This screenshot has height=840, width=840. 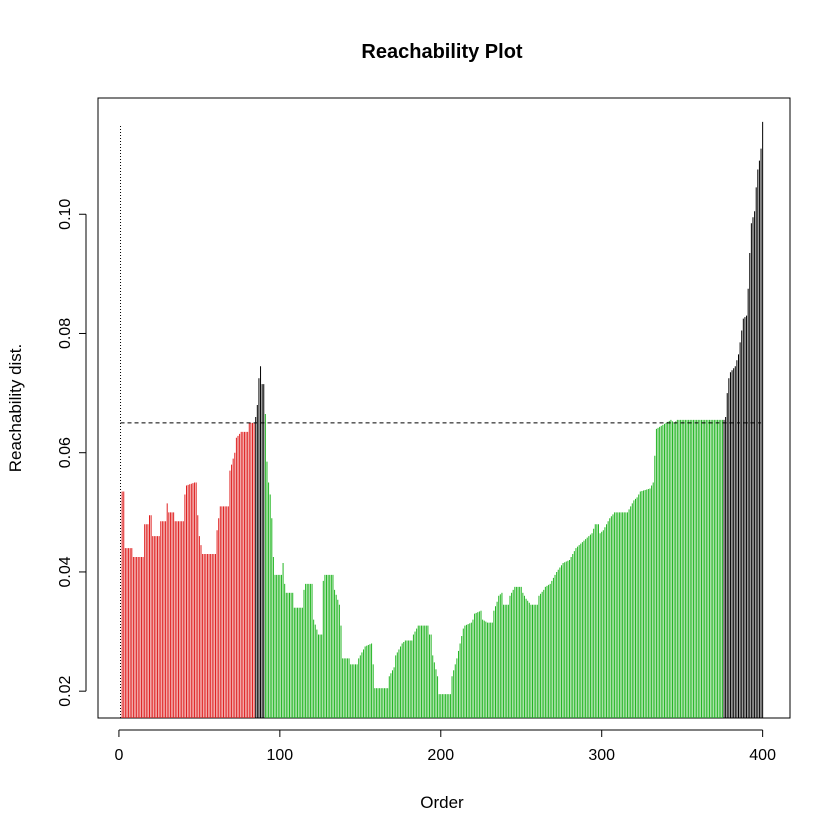 I want to click on y-tick-label: 0.02, so click(x=65, y=691).